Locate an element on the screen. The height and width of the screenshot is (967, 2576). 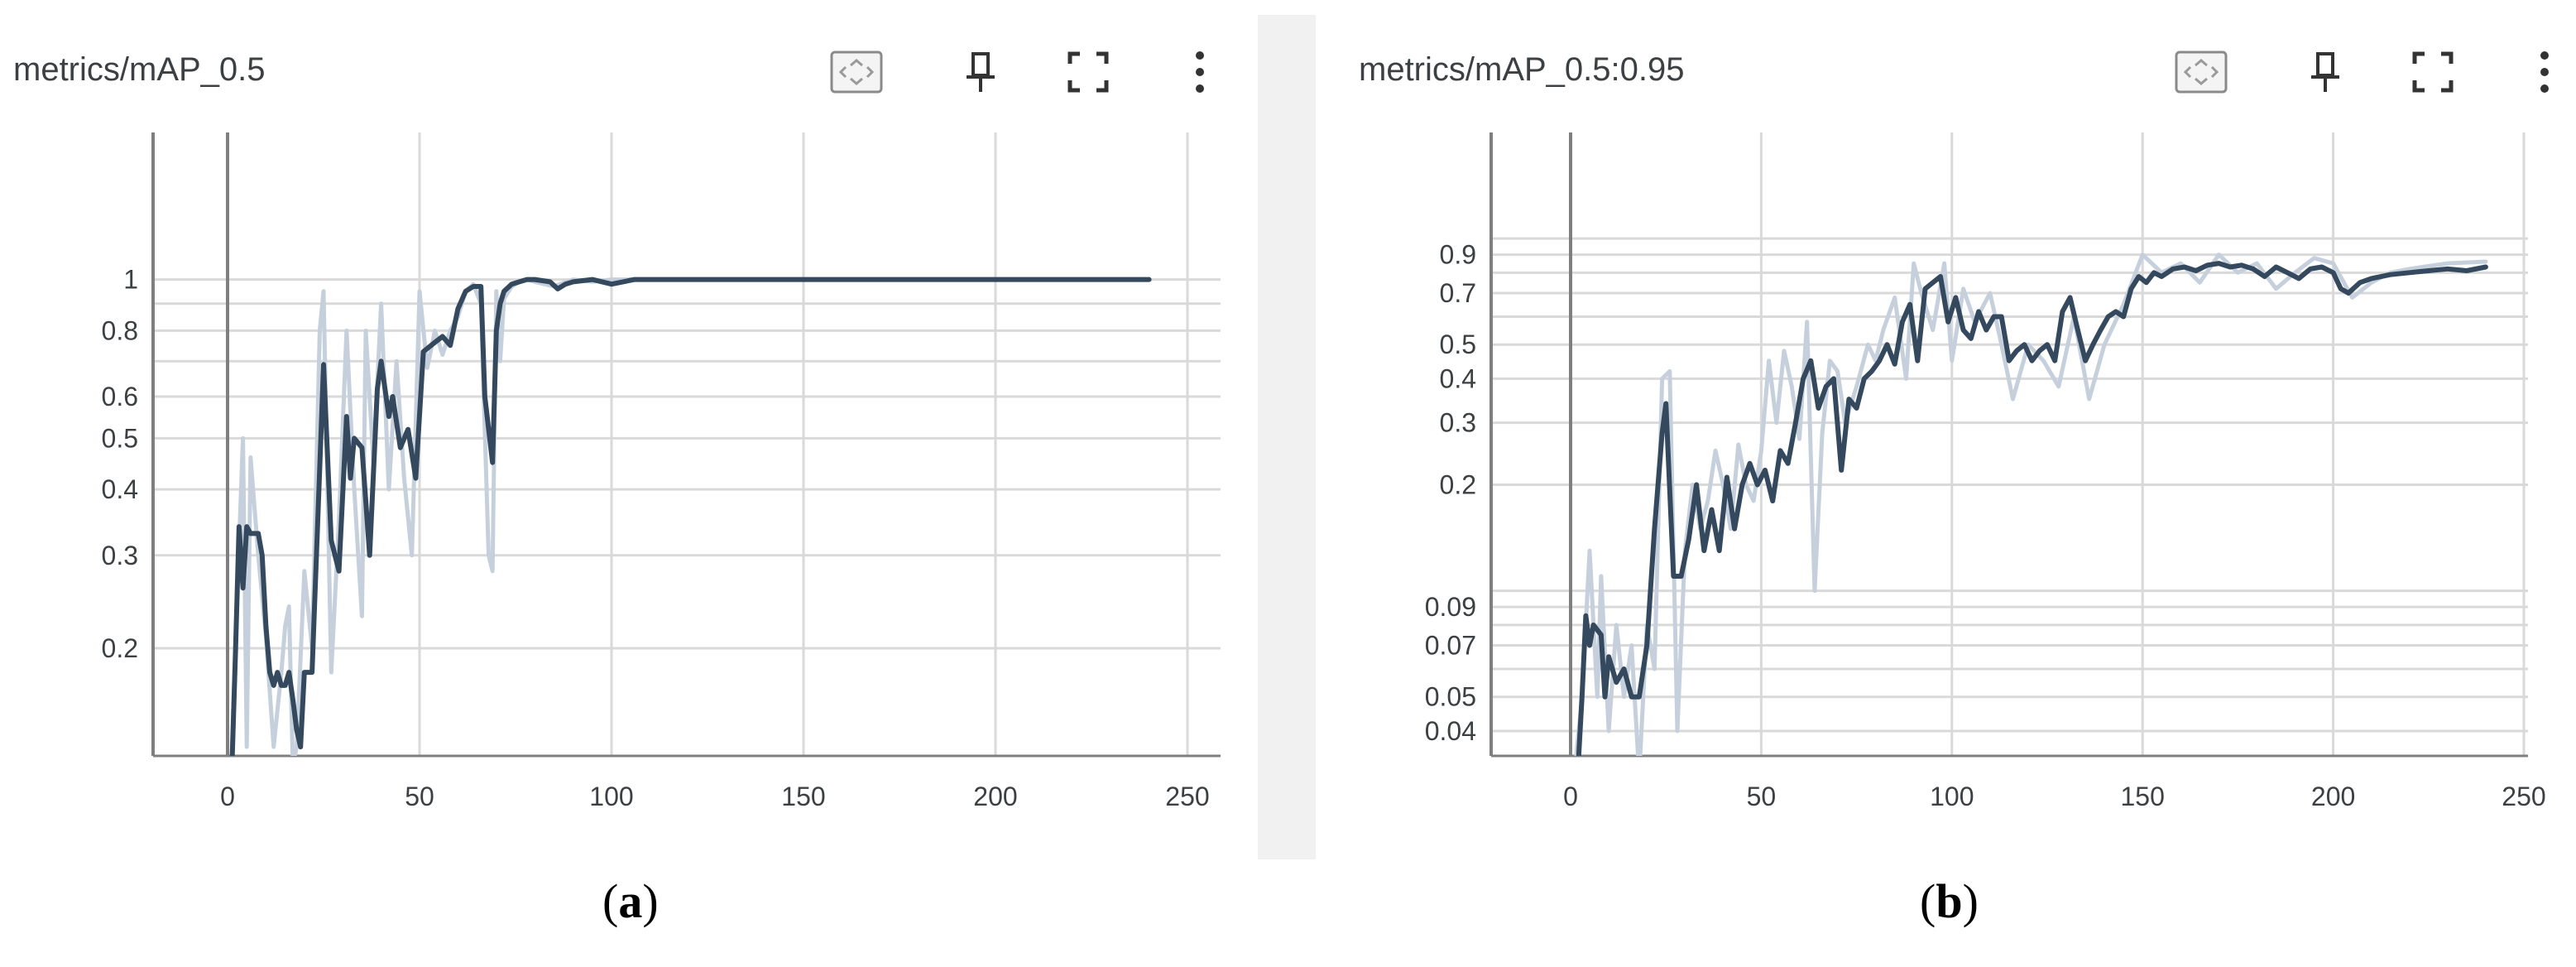
card-title: metrics/mAP_0.5:0.95 is located at coordinates (1522, 69).